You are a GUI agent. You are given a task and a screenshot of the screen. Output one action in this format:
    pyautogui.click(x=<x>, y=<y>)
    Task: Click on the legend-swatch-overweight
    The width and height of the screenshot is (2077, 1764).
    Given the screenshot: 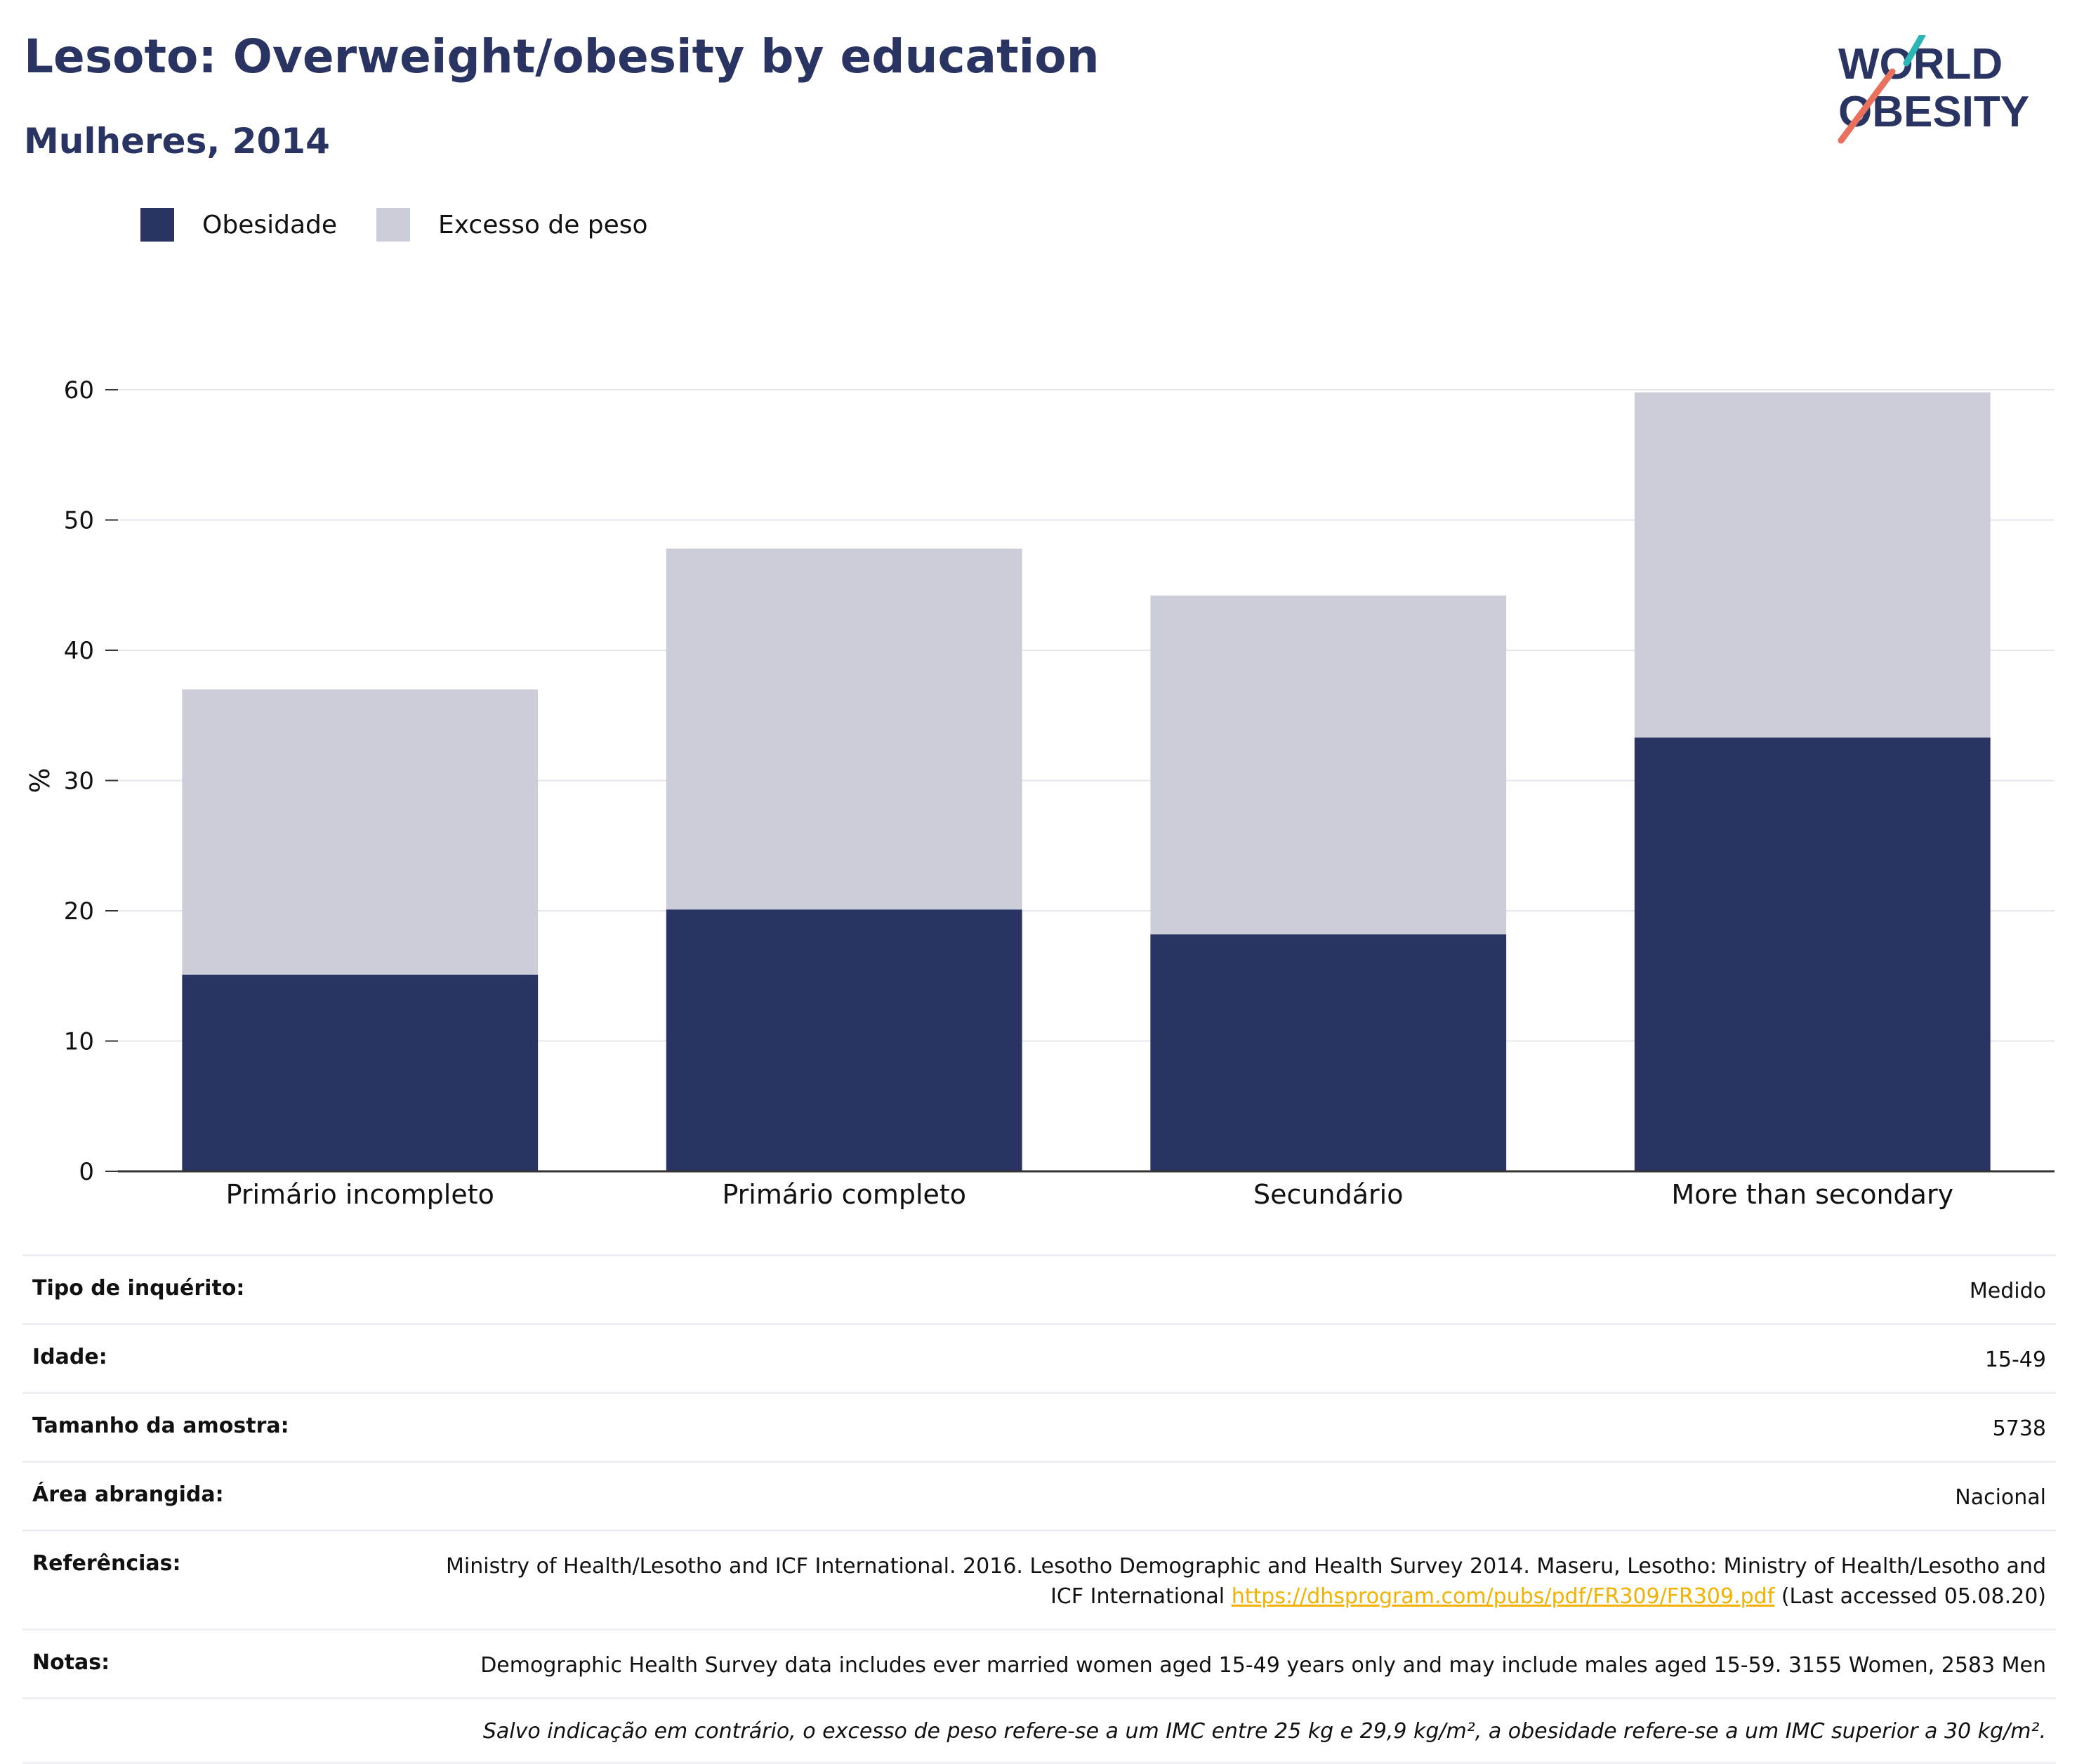 What is the action you would take?
    pyautogui.click(x=393, y=225)
    